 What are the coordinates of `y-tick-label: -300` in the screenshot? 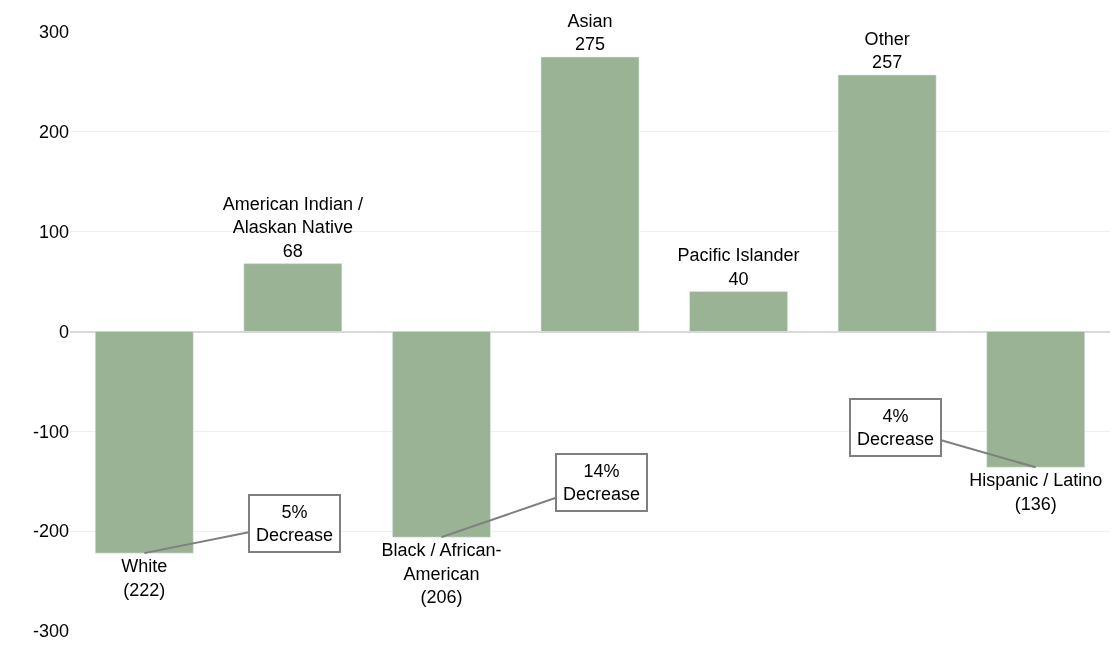 It's located at (50, 631).